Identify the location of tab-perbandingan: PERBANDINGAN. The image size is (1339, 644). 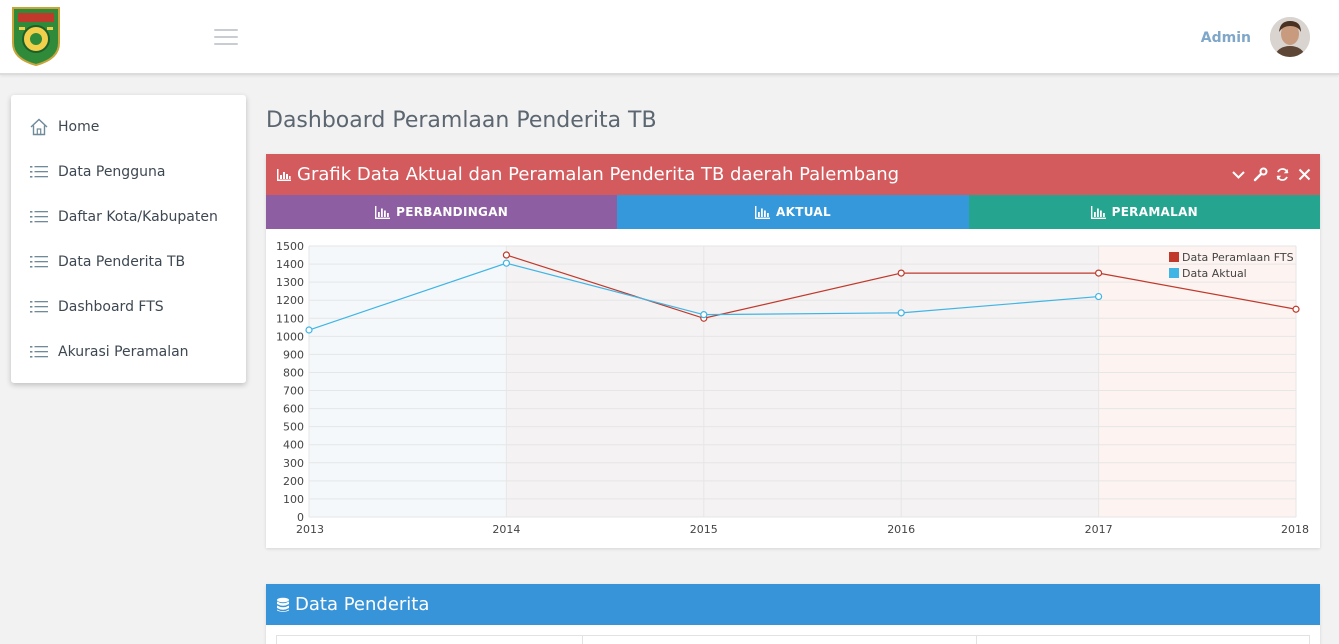
(442, 212).